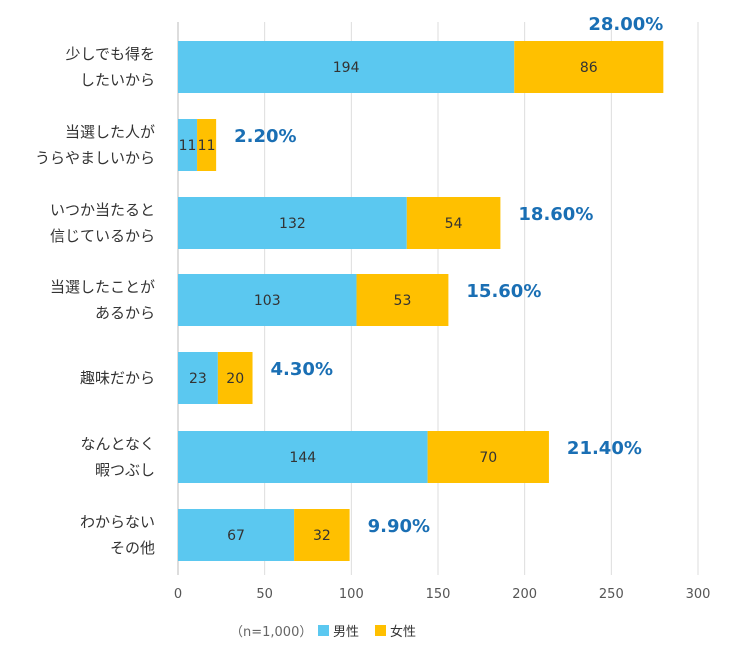 The height and width of the screenshot is (658, 730). I want to click on category-label-2-line-1: 信じているから, so click(102, 236).